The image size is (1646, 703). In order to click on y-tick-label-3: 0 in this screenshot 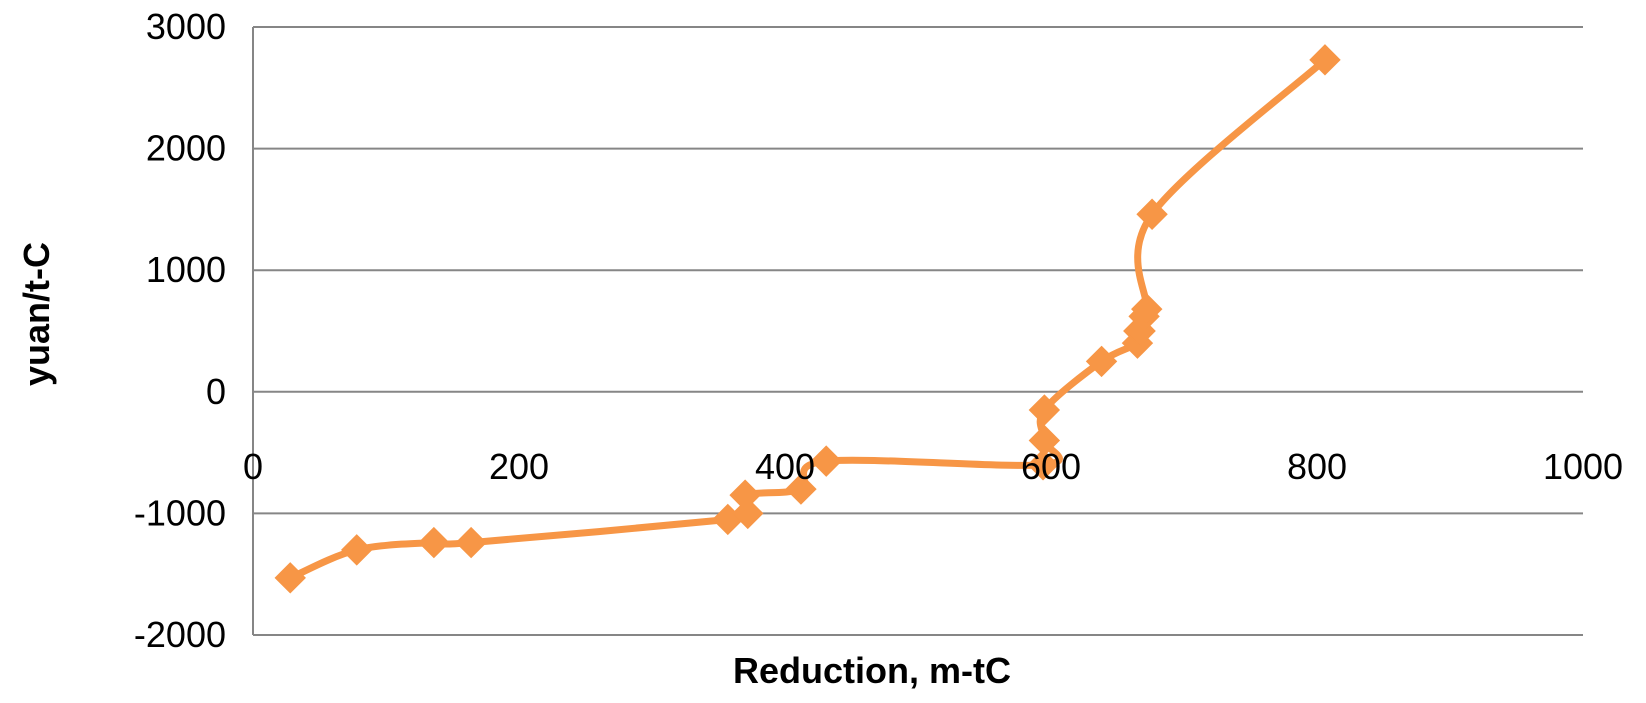, I will do `click(216, 391)`.